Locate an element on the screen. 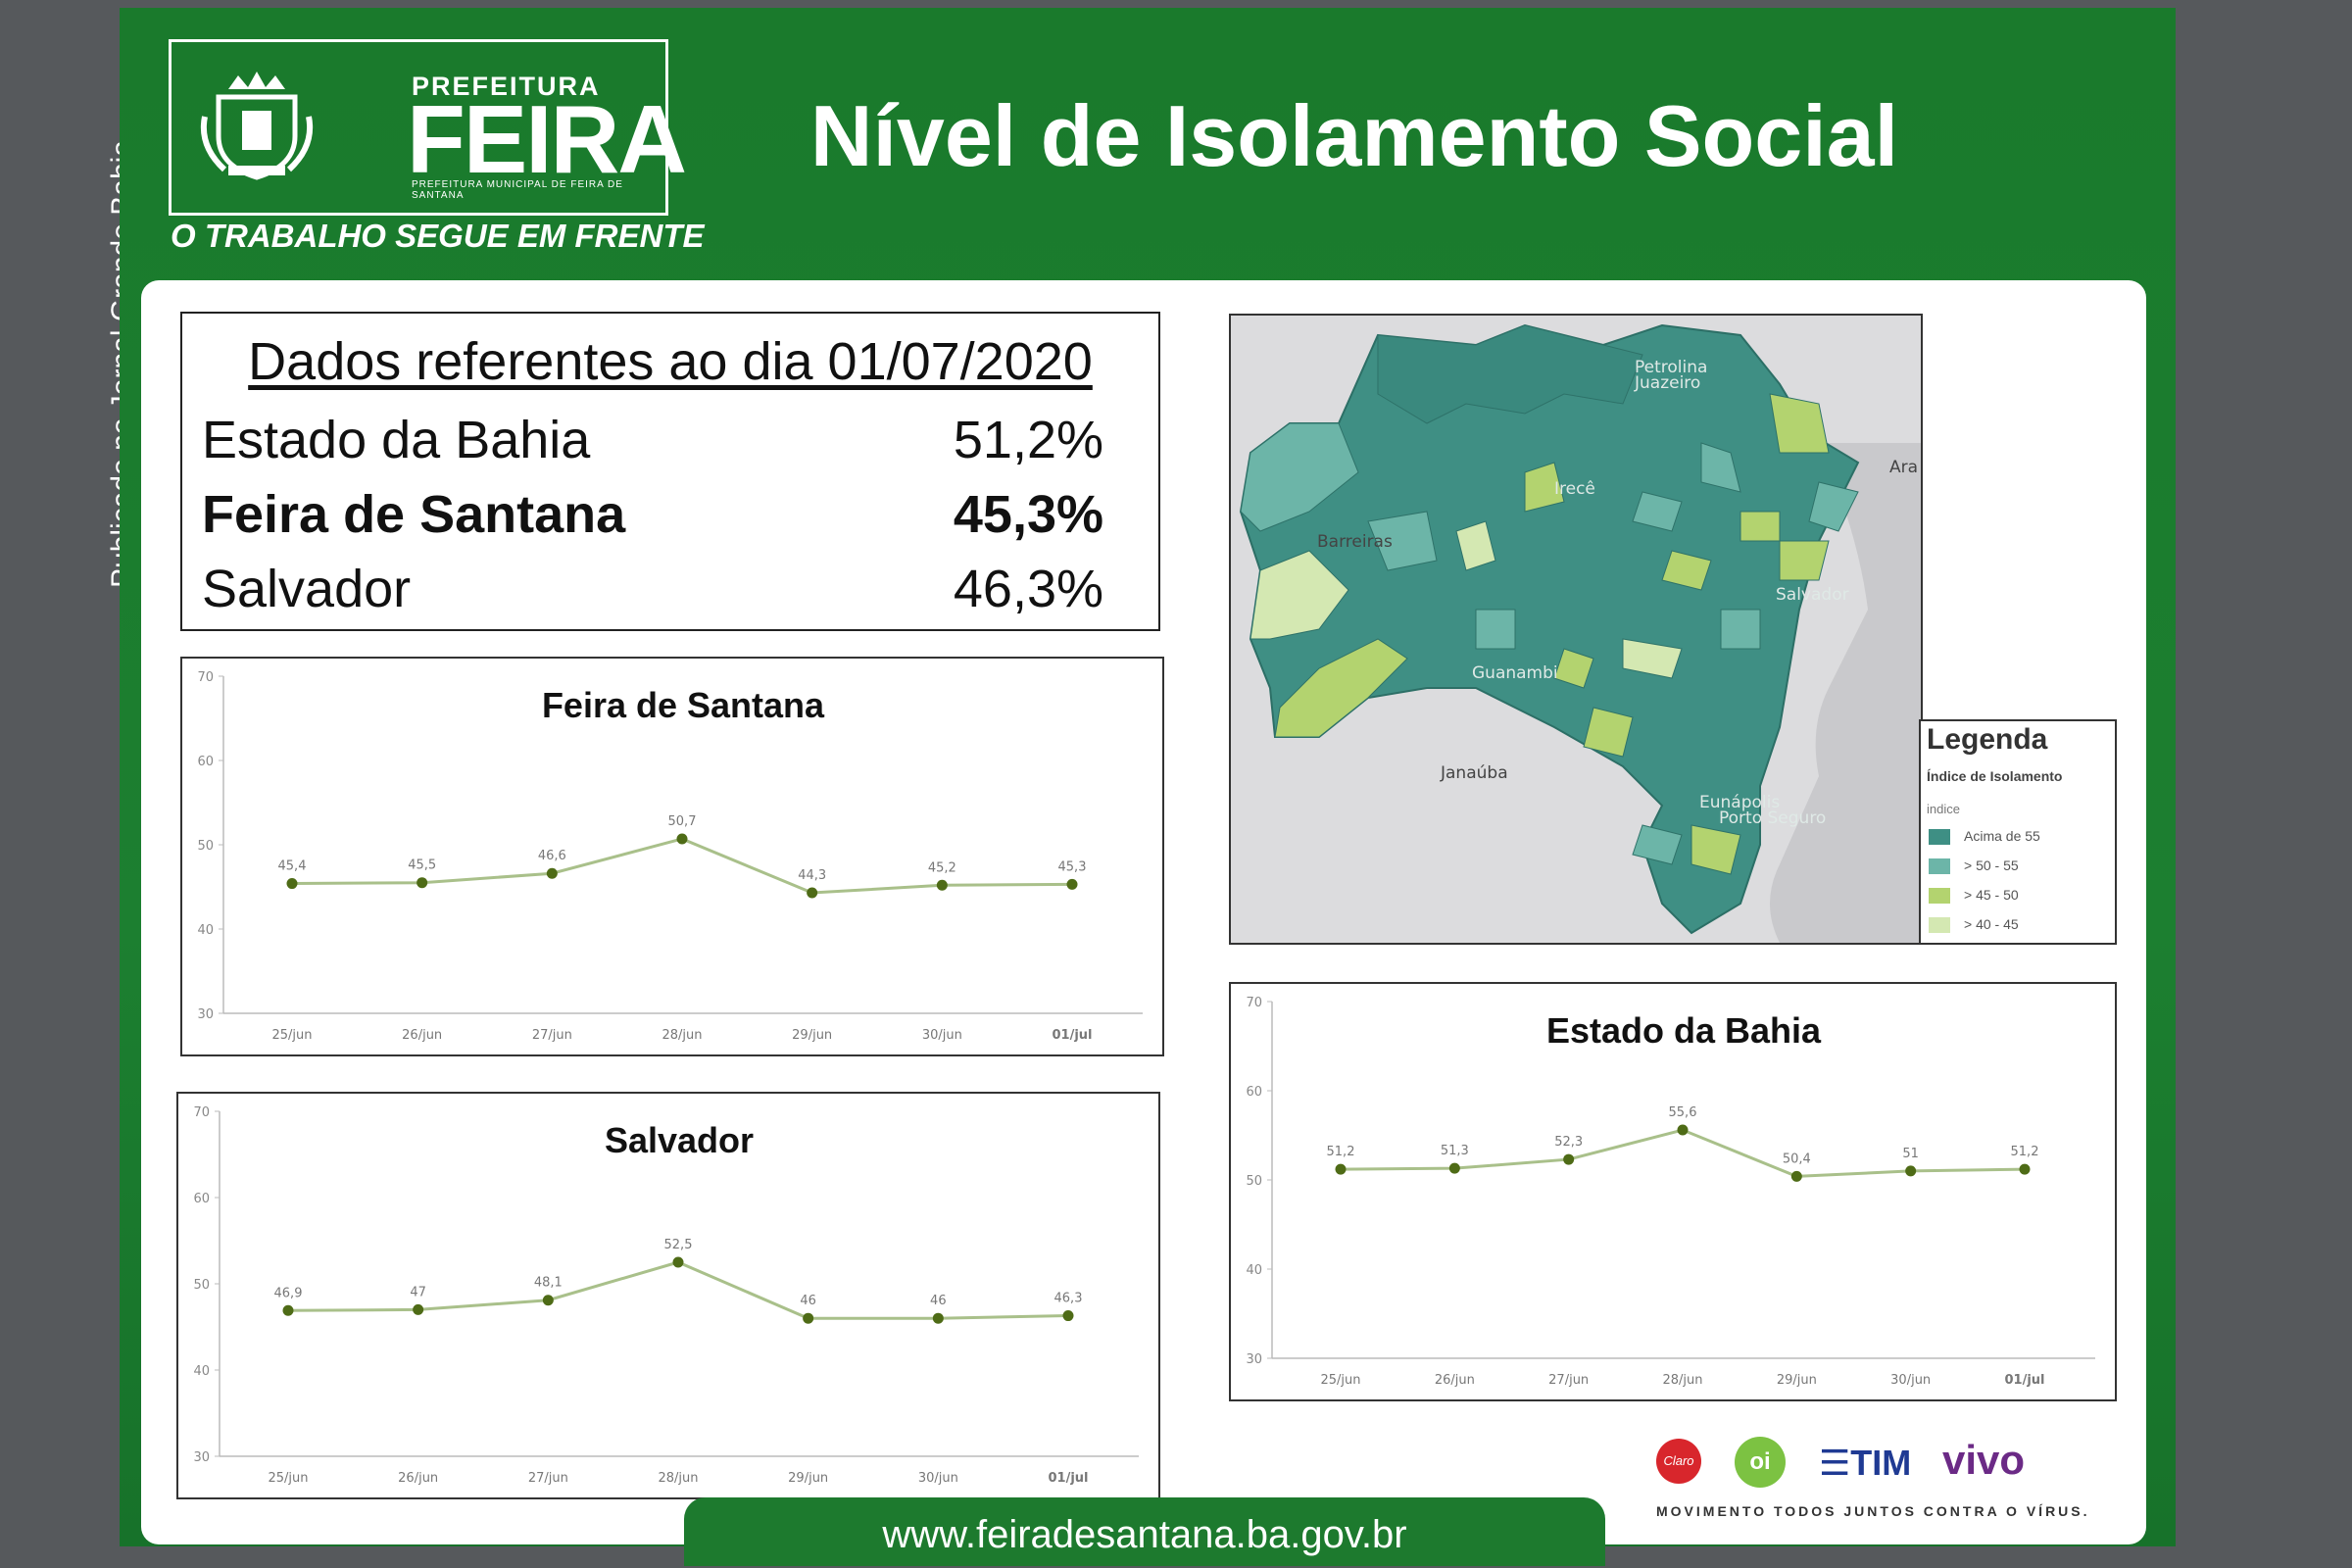 The height and width of the screenshot is (1568, 2352). footer-url: www.feiradesantana.ba.gov.br is located at coordinates (1144, 1534).